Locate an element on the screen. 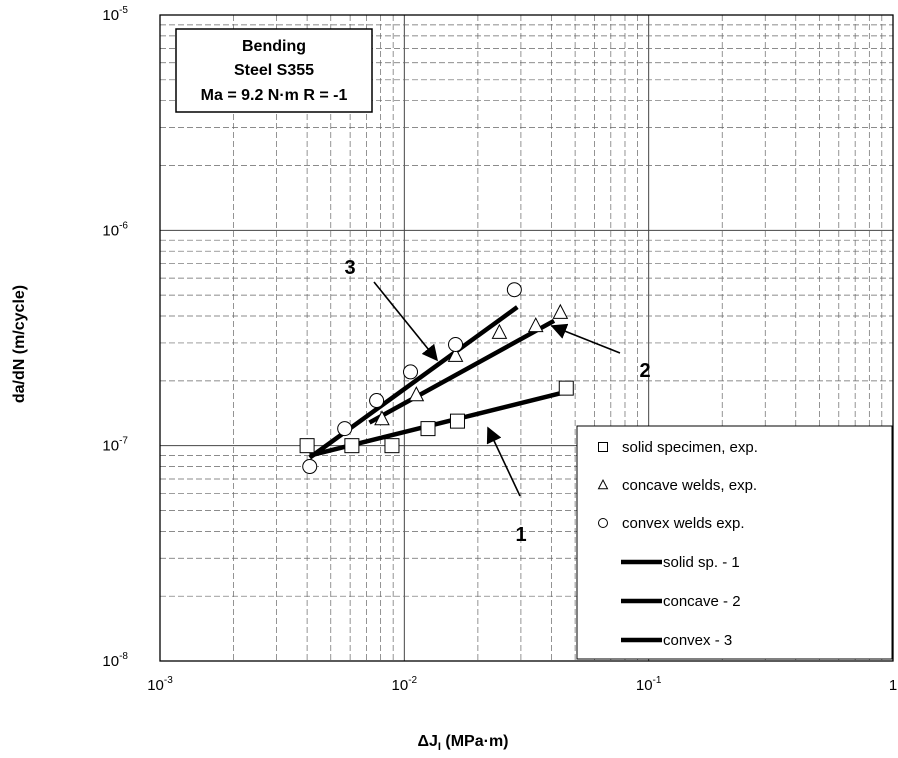 Image resolution: width=898 pixels, height=758 pixels. x-tick-base: 1 is located at coordinates (893, 685).